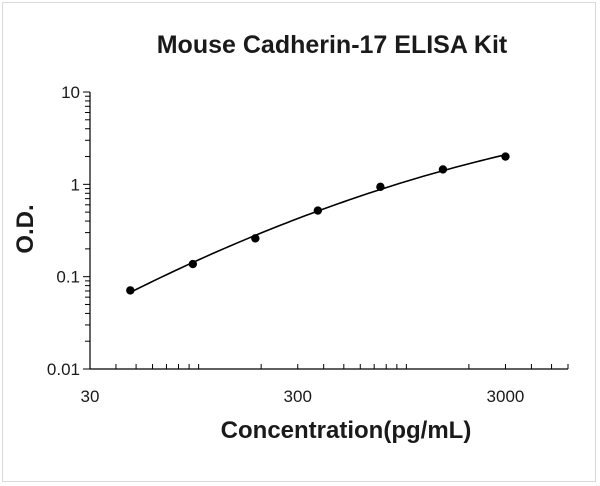 The height and width of the screenshot is (486, 600). I want to click on chart-title: Mouse Cadherin-17 ELISA Kit, so click(332, 45).